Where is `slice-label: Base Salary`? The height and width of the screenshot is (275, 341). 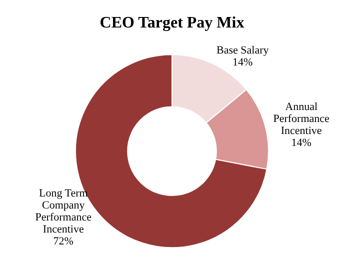
slice-label: Base Salary is located at coordinates (243, 50).